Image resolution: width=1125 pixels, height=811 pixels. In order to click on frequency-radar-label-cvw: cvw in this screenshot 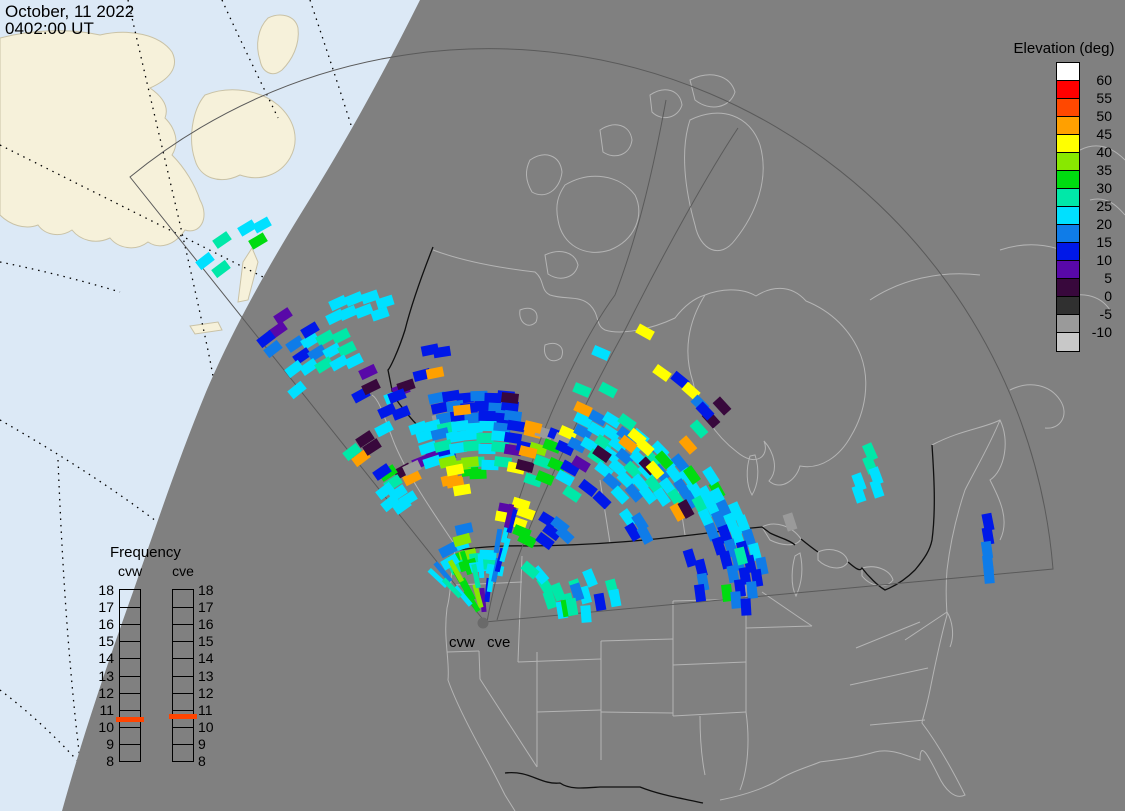, I will do `click(130, 571)`.